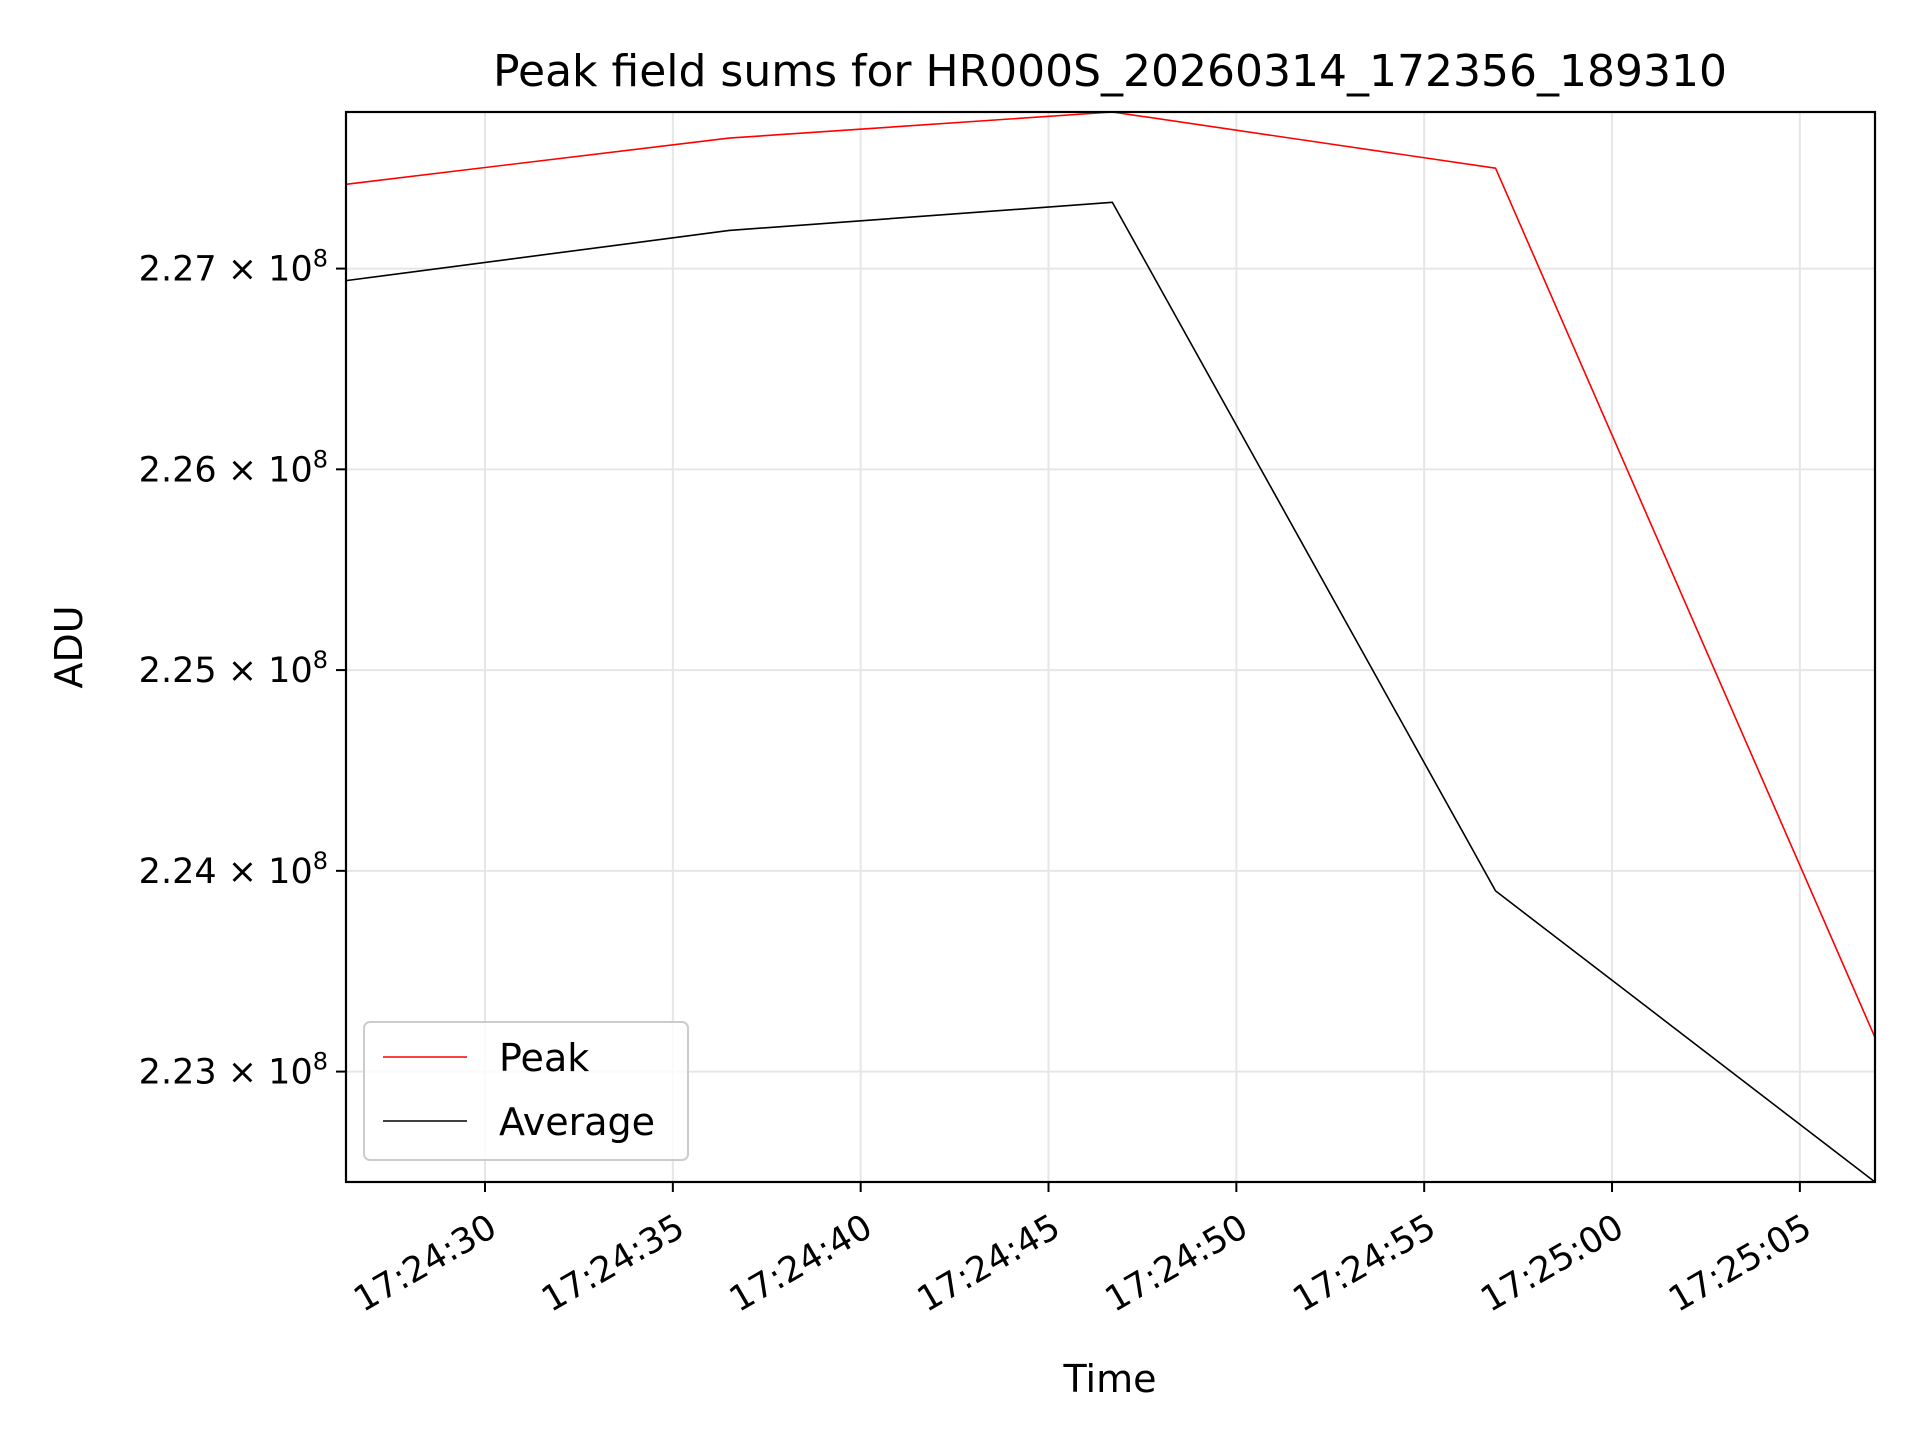 The width and height of the screenshot is (1920, 1440). Describe the element at coordinates (233, 1070) in the screenshot. I see `y-tick-label: 2.23 × 108` at that location.